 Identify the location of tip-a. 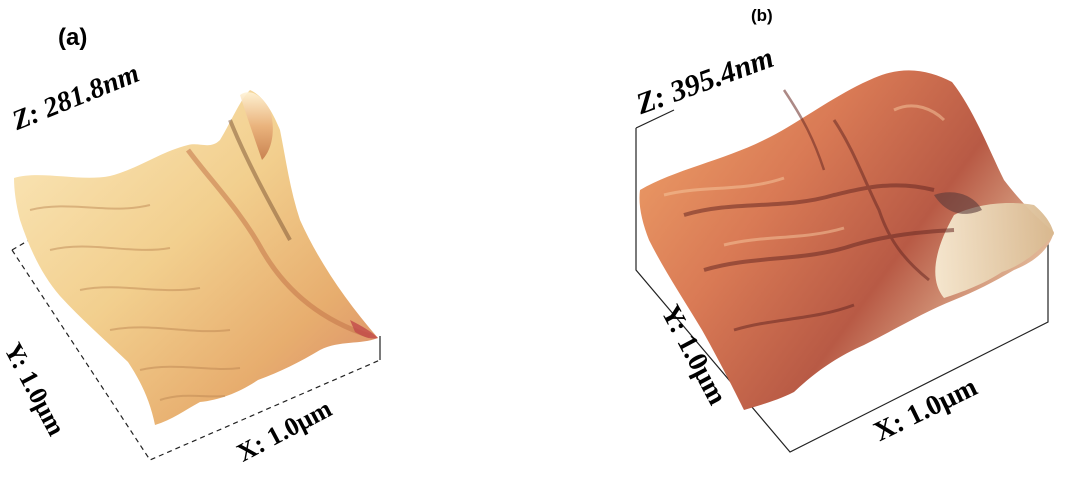
(364, 329).